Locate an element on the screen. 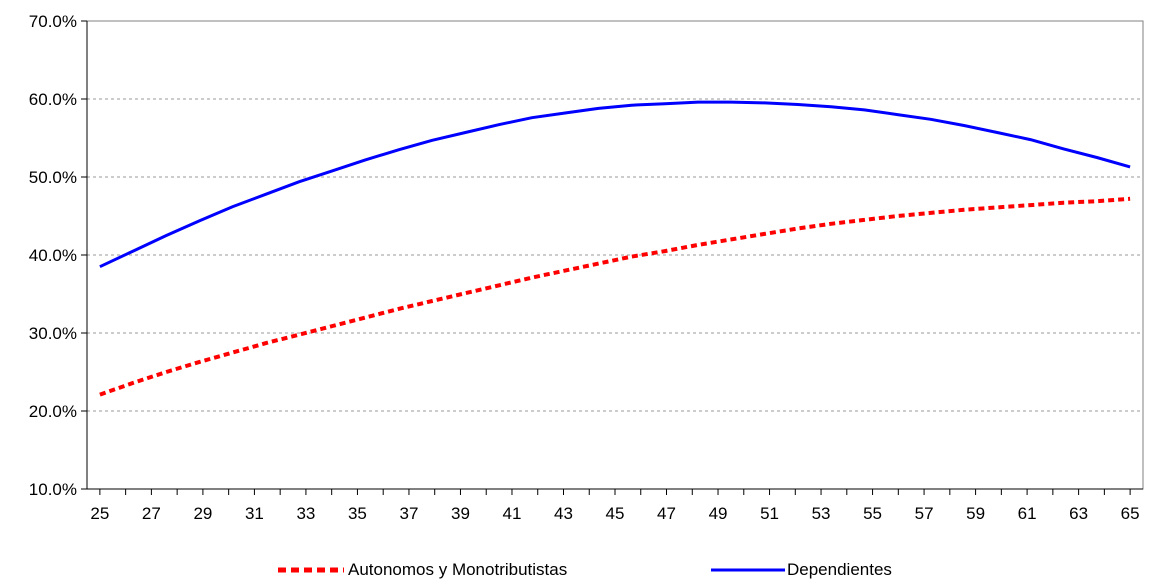 This screenshot has height=586, width=1153. x-tick-label: 57 is located at coordinates (924, 513).